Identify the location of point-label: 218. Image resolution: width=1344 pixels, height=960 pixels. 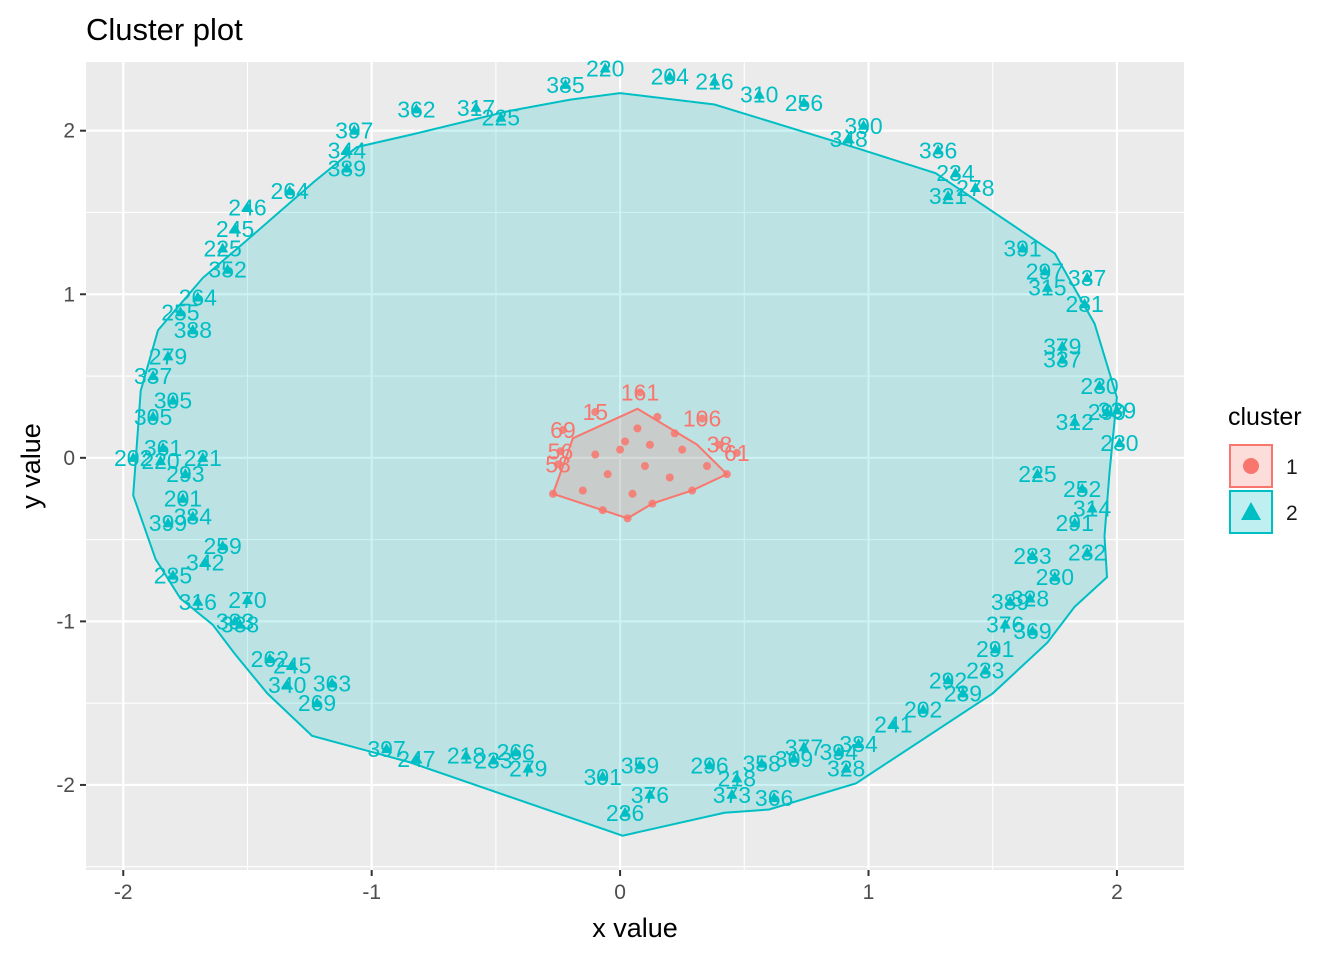
(466, 756).